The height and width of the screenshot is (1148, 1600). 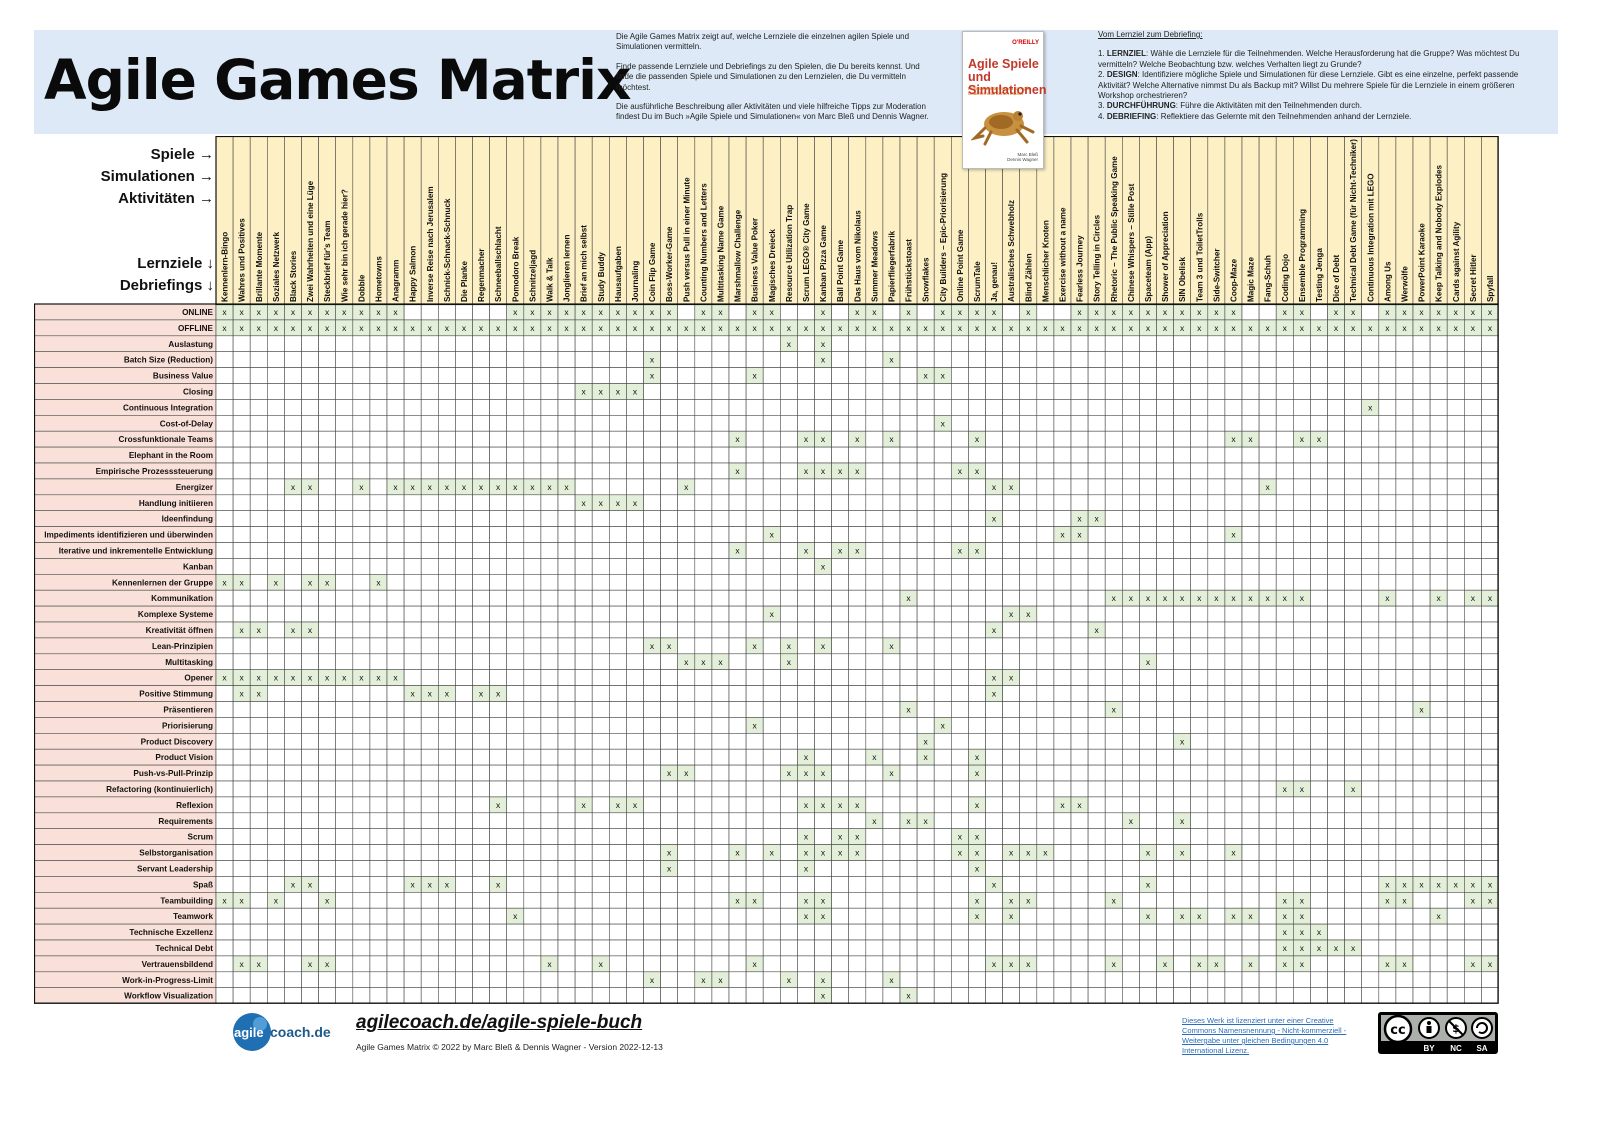 What do you see at coordinates (499, 1022) in the screenshot?
I see `book-website-link: agilecoach.de/agile-spiele-buch` at bounding box center [499, 1022].